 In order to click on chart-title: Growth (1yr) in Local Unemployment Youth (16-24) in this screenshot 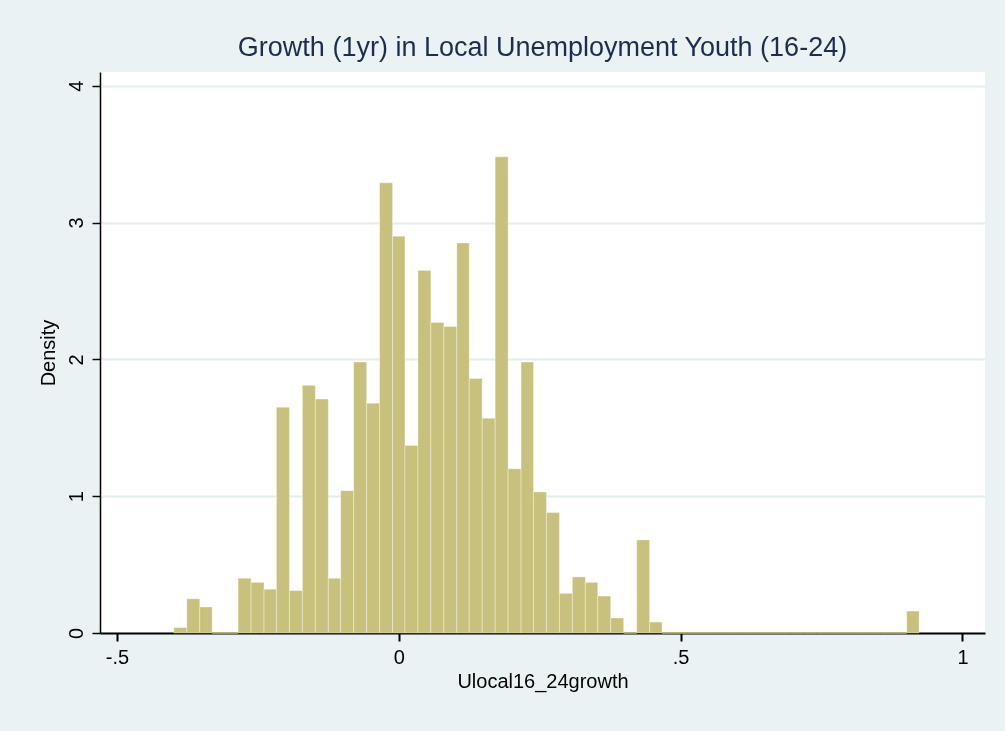, I will do `click(542, 47)`.